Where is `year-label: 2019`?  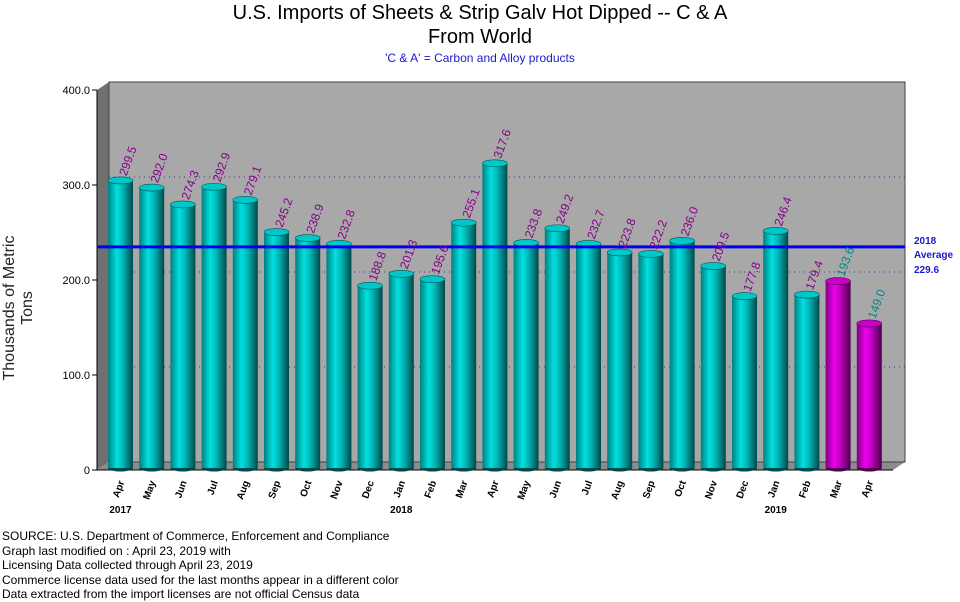 year-label: 2019 is located at coordinates (776, 510).